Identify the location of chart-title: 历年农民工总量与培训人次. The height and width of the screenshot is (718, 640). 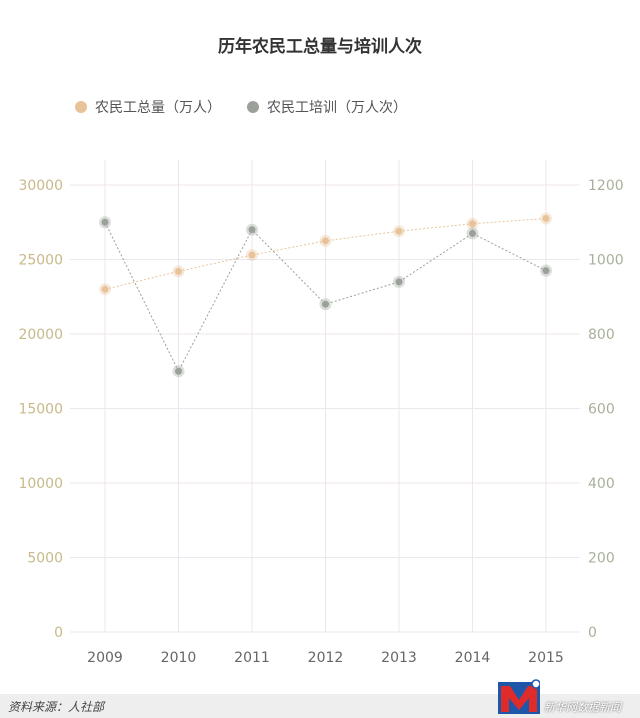
(320, 47).